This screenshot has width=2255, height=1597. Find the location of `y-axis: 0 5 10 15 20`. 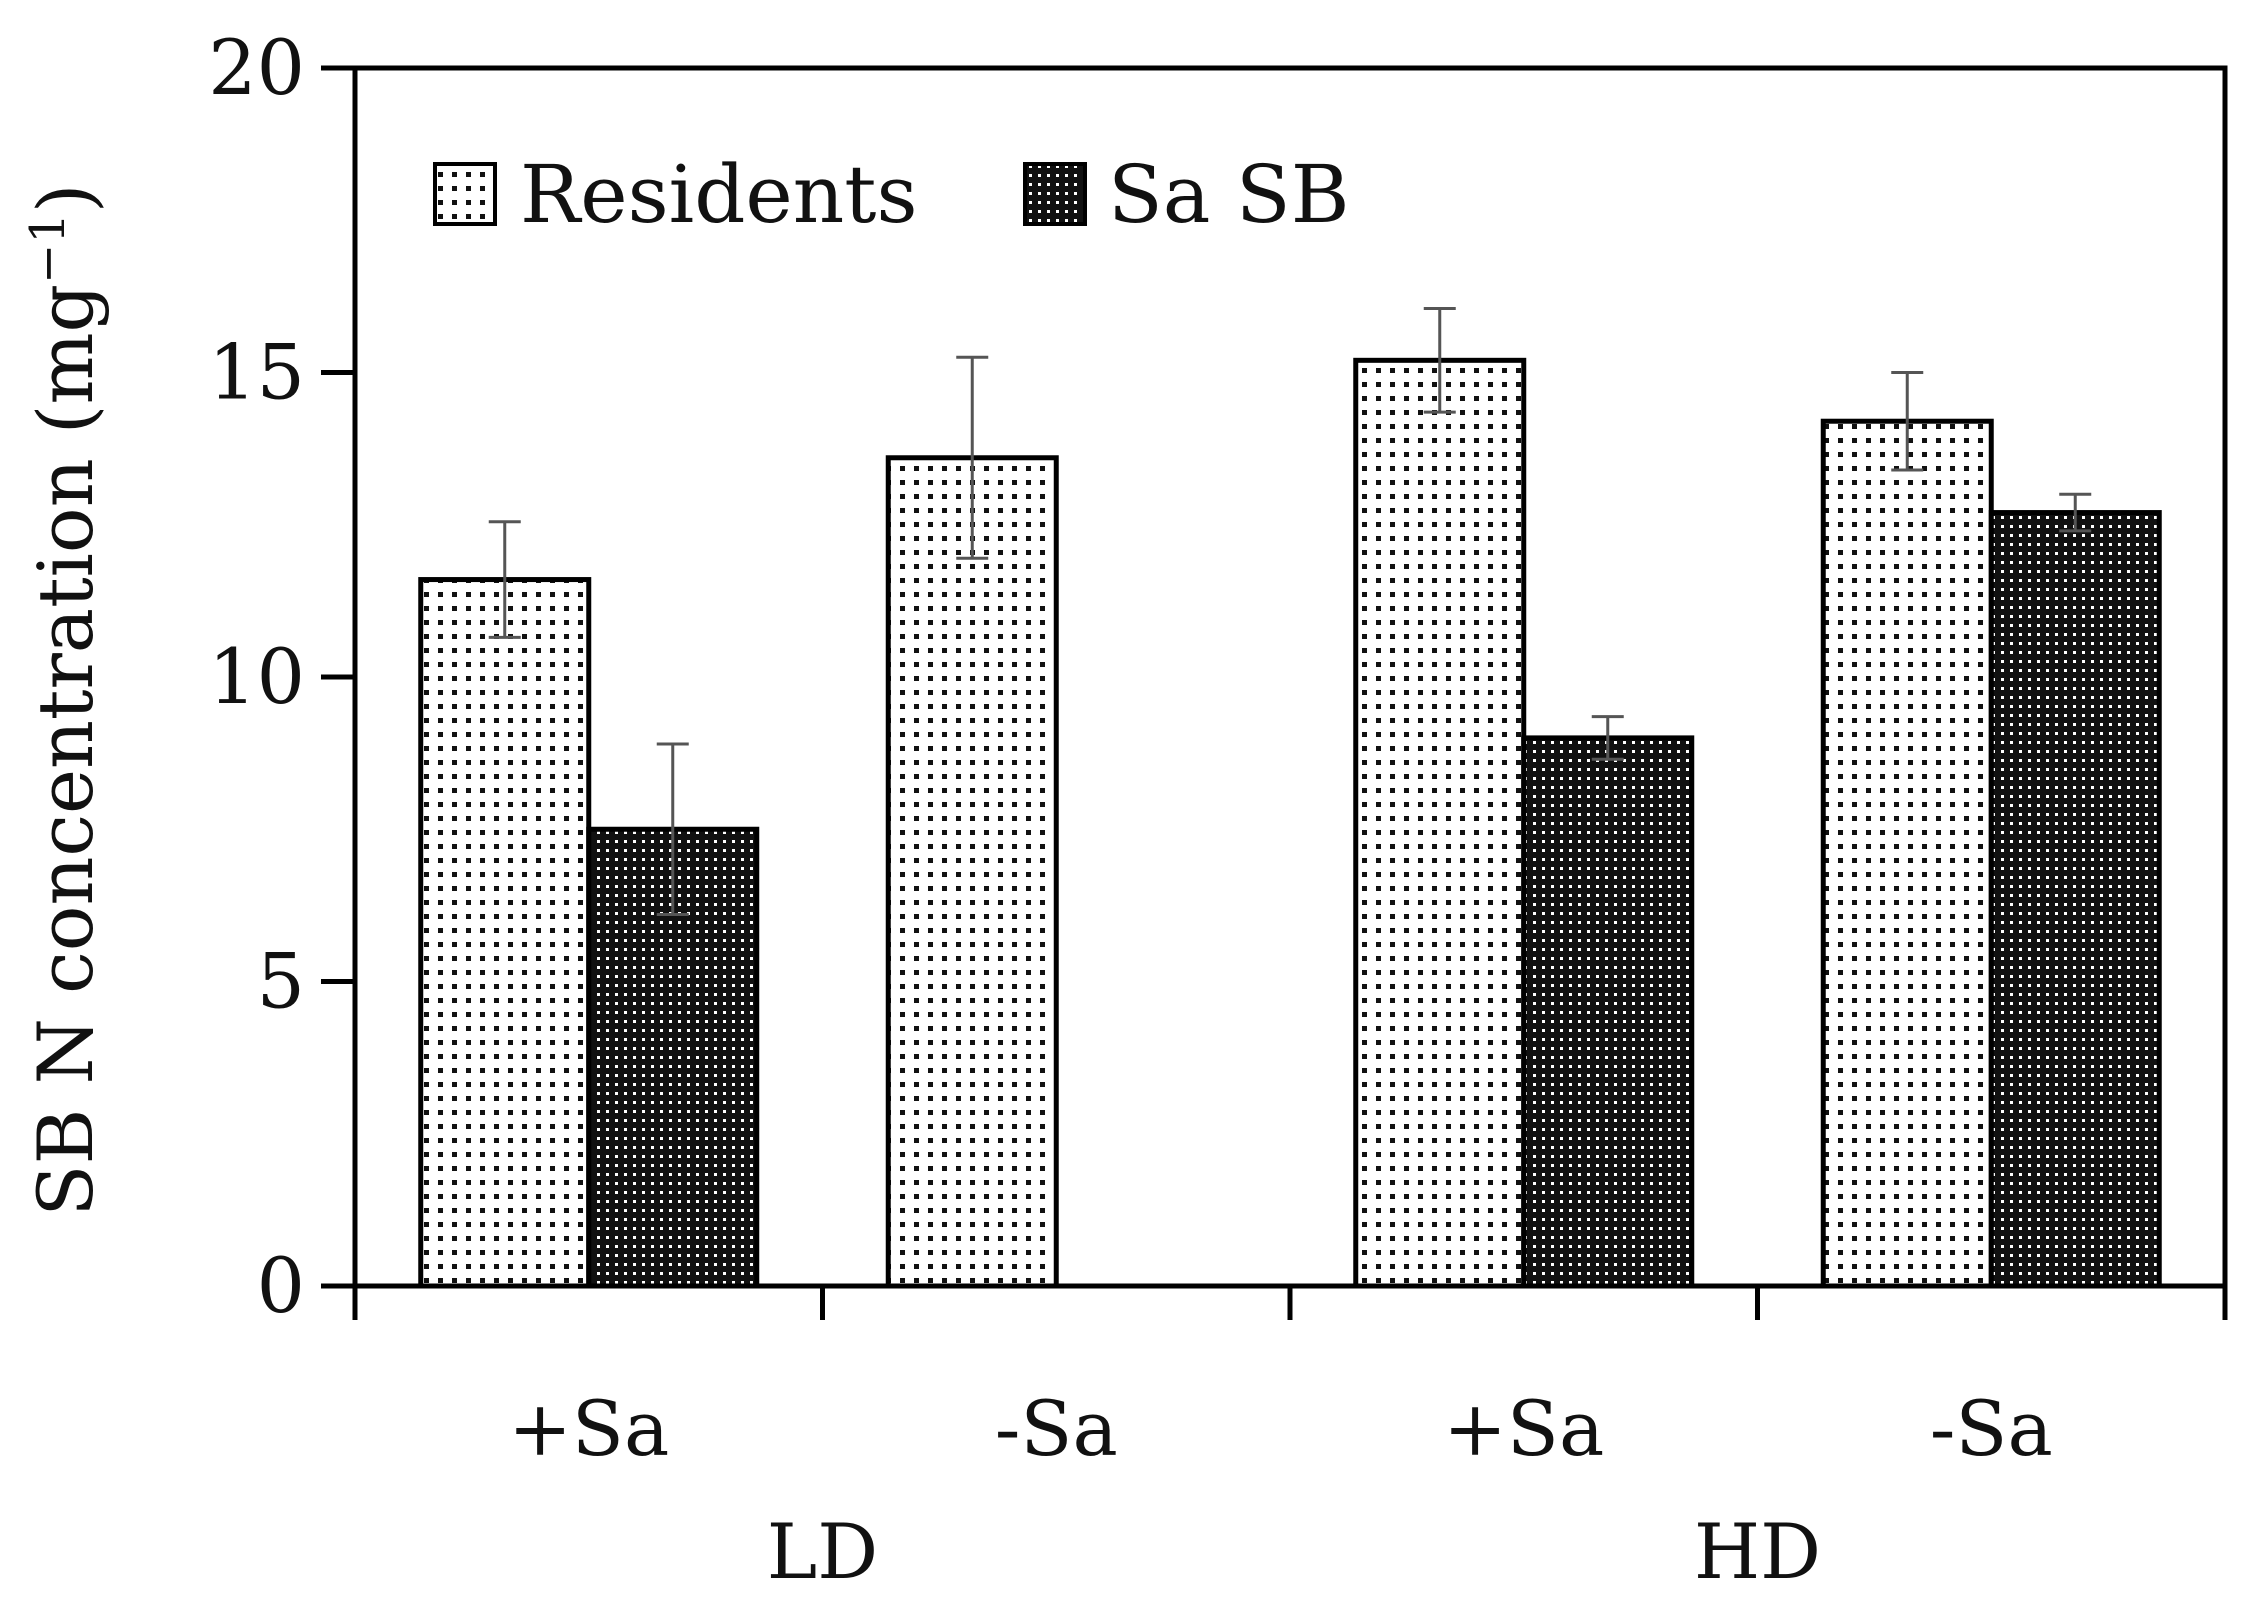

y-axis: 0 5 10 15 20 is located at coordinates (281, 676).